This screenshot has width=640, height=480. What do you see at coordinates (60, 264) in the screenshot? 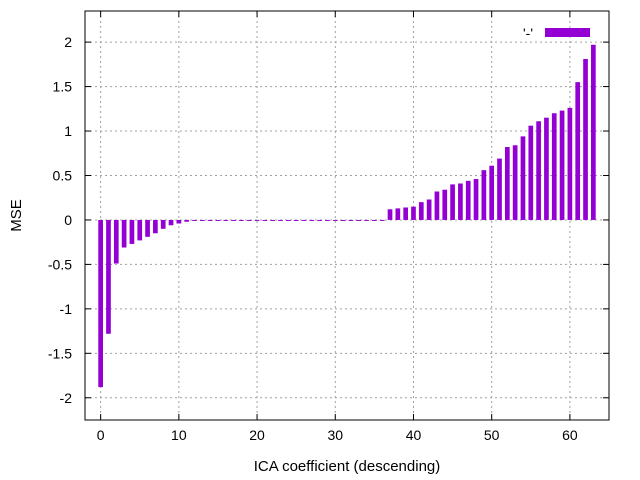
I see `y-tick-label: -0.5` at bounding box center [60, 264].